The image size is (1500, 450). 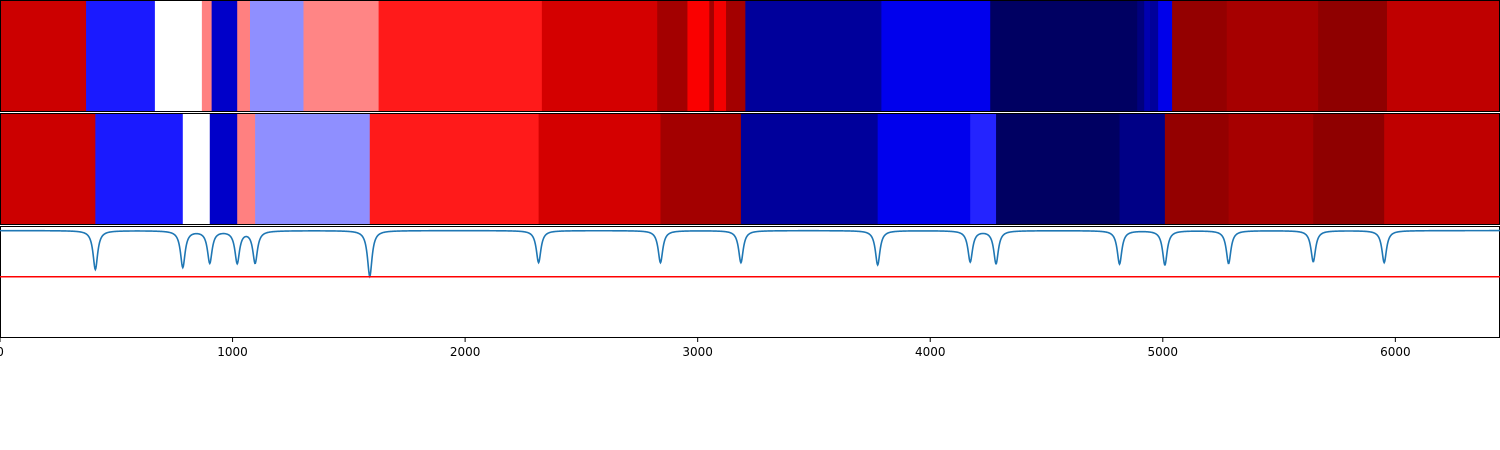 I want to click on x-tick-label-2000: 2000, so click(x=465, y=352).